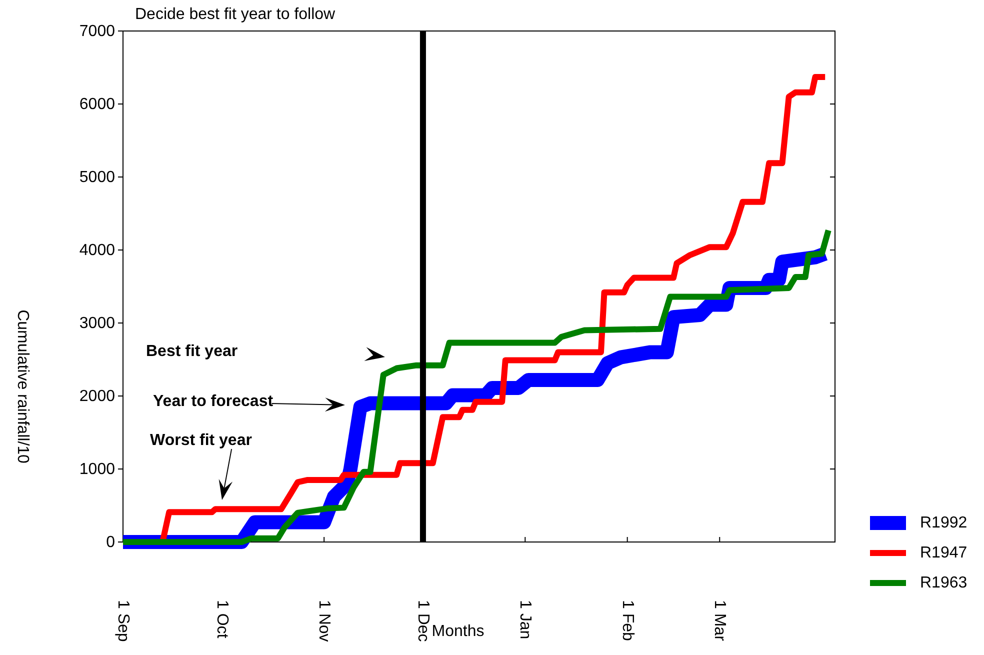 The width and height of the screenshot is (984, 655). I want to click on x-tick-label: 1 Nov, so click(324, 621).